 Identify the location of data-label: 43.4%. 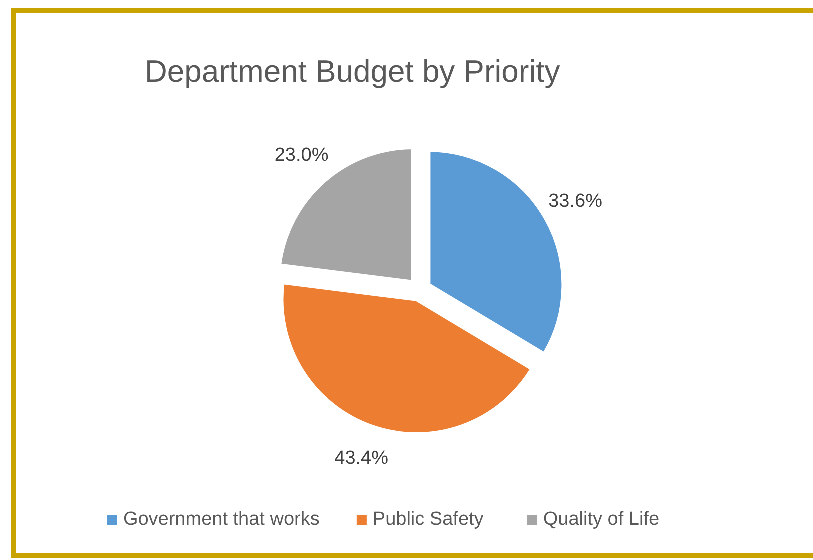
(361, 458).